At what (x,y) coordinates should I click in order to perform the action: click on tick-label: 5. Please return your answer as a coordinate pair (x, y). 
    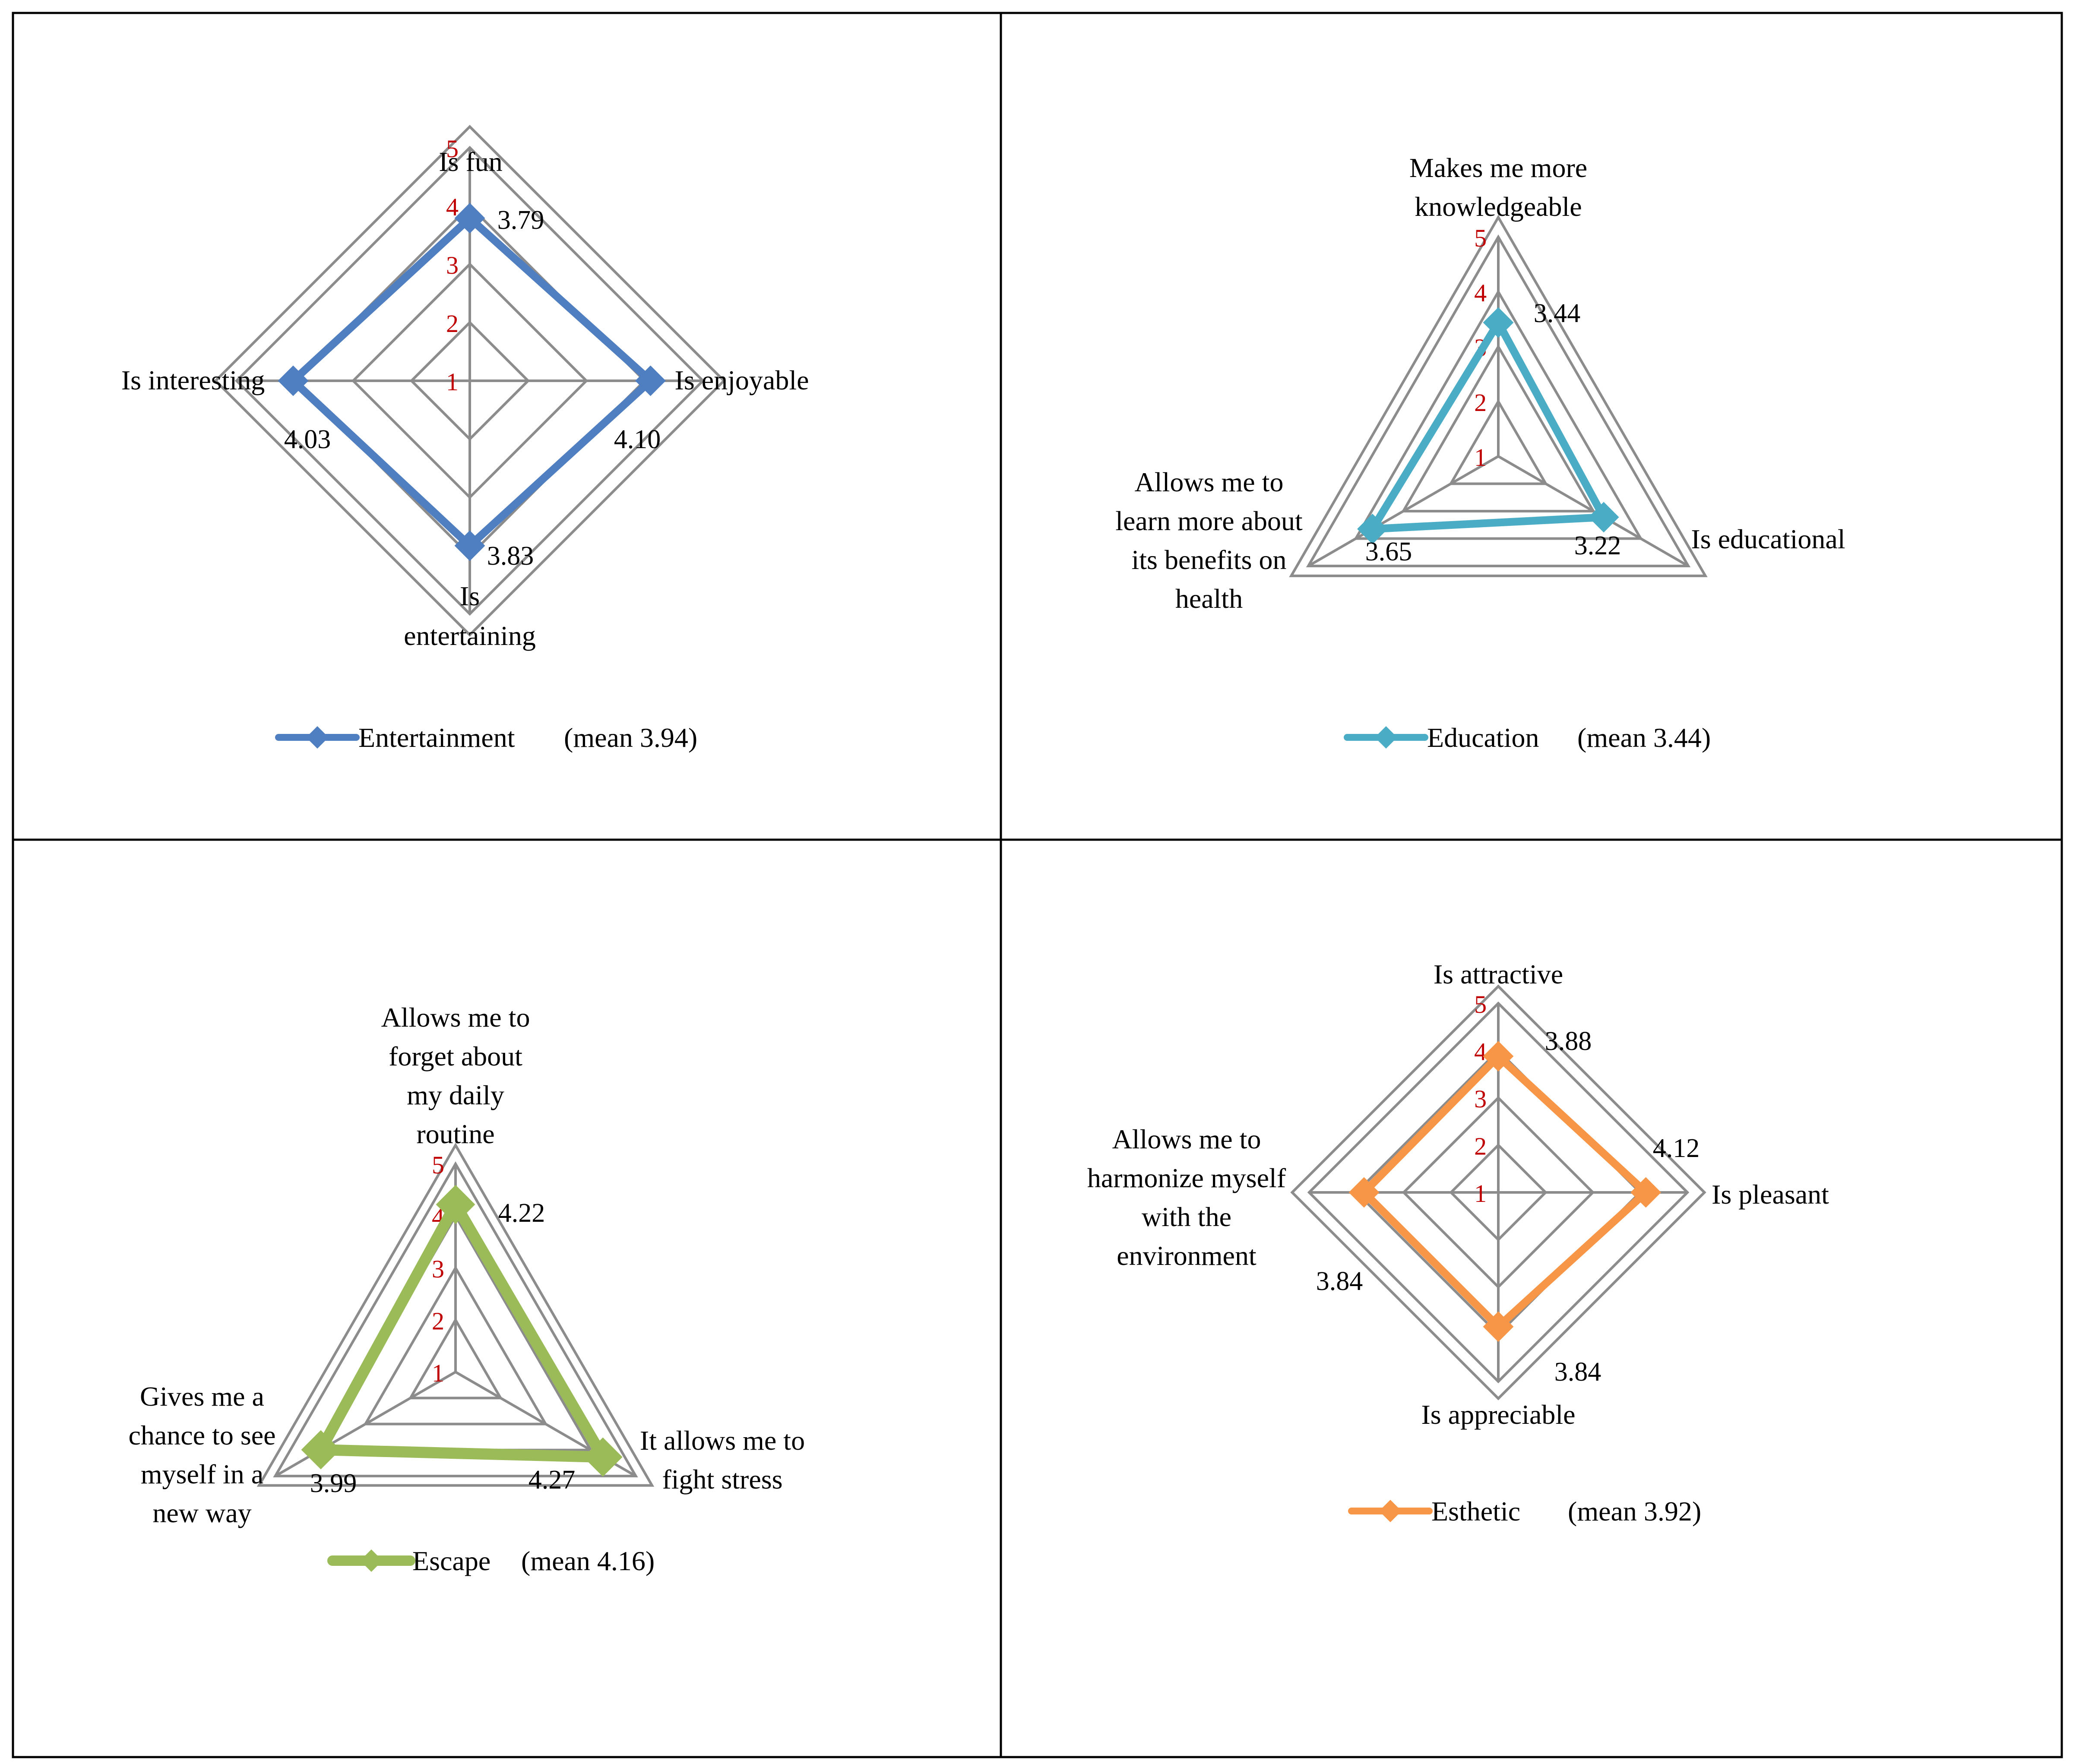
    Looking at the image, I should click on (1481, 1004).